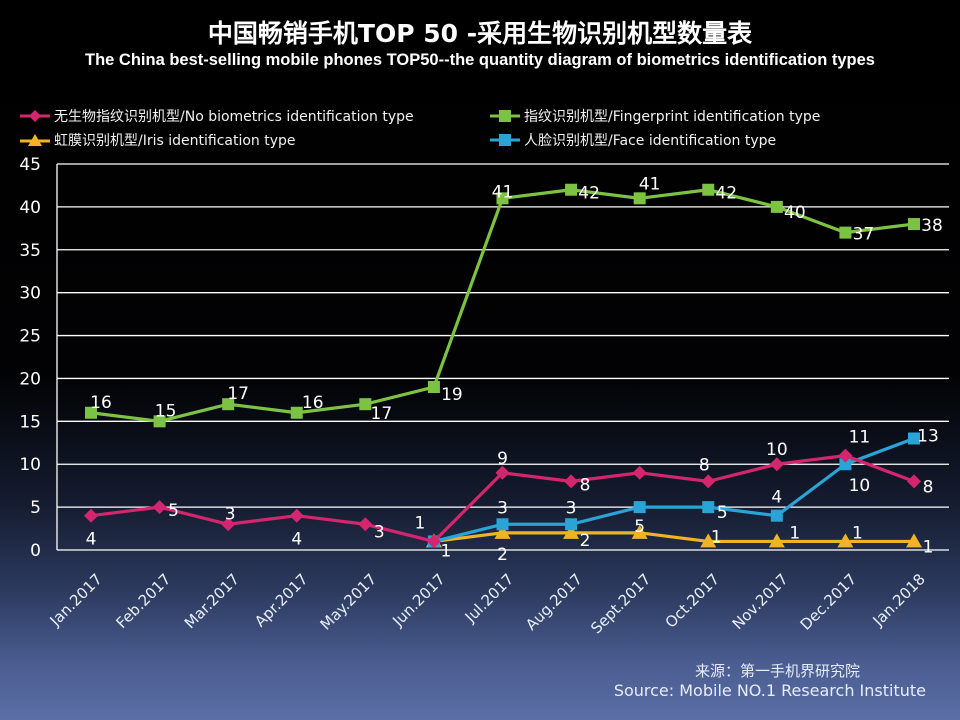 Image resolution: width=960 pixels, height=720 pixels. What do you see at coordinates (76, 600) in the screenshot?
I see `x-tick-label: Jan.2017` at bounding box center [76, 600].